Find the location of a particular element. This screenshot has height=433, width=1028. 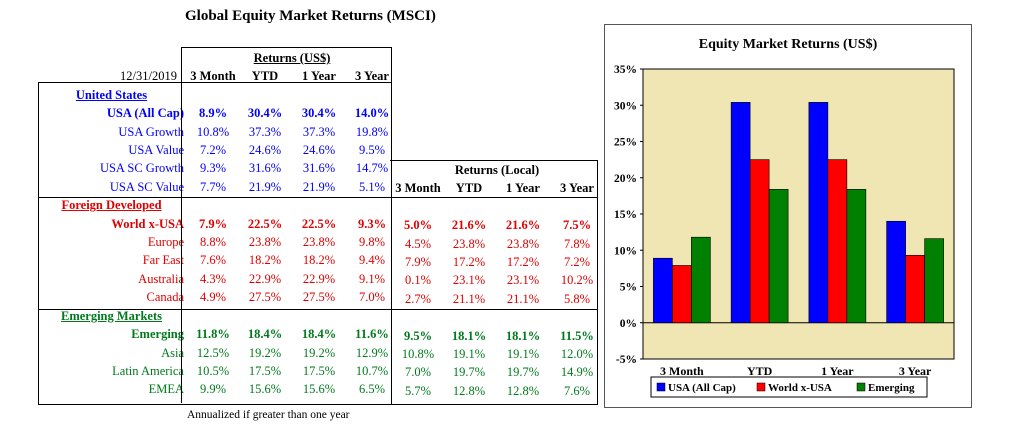

usd-value: 9.4% is located at coordinates (372, 260).